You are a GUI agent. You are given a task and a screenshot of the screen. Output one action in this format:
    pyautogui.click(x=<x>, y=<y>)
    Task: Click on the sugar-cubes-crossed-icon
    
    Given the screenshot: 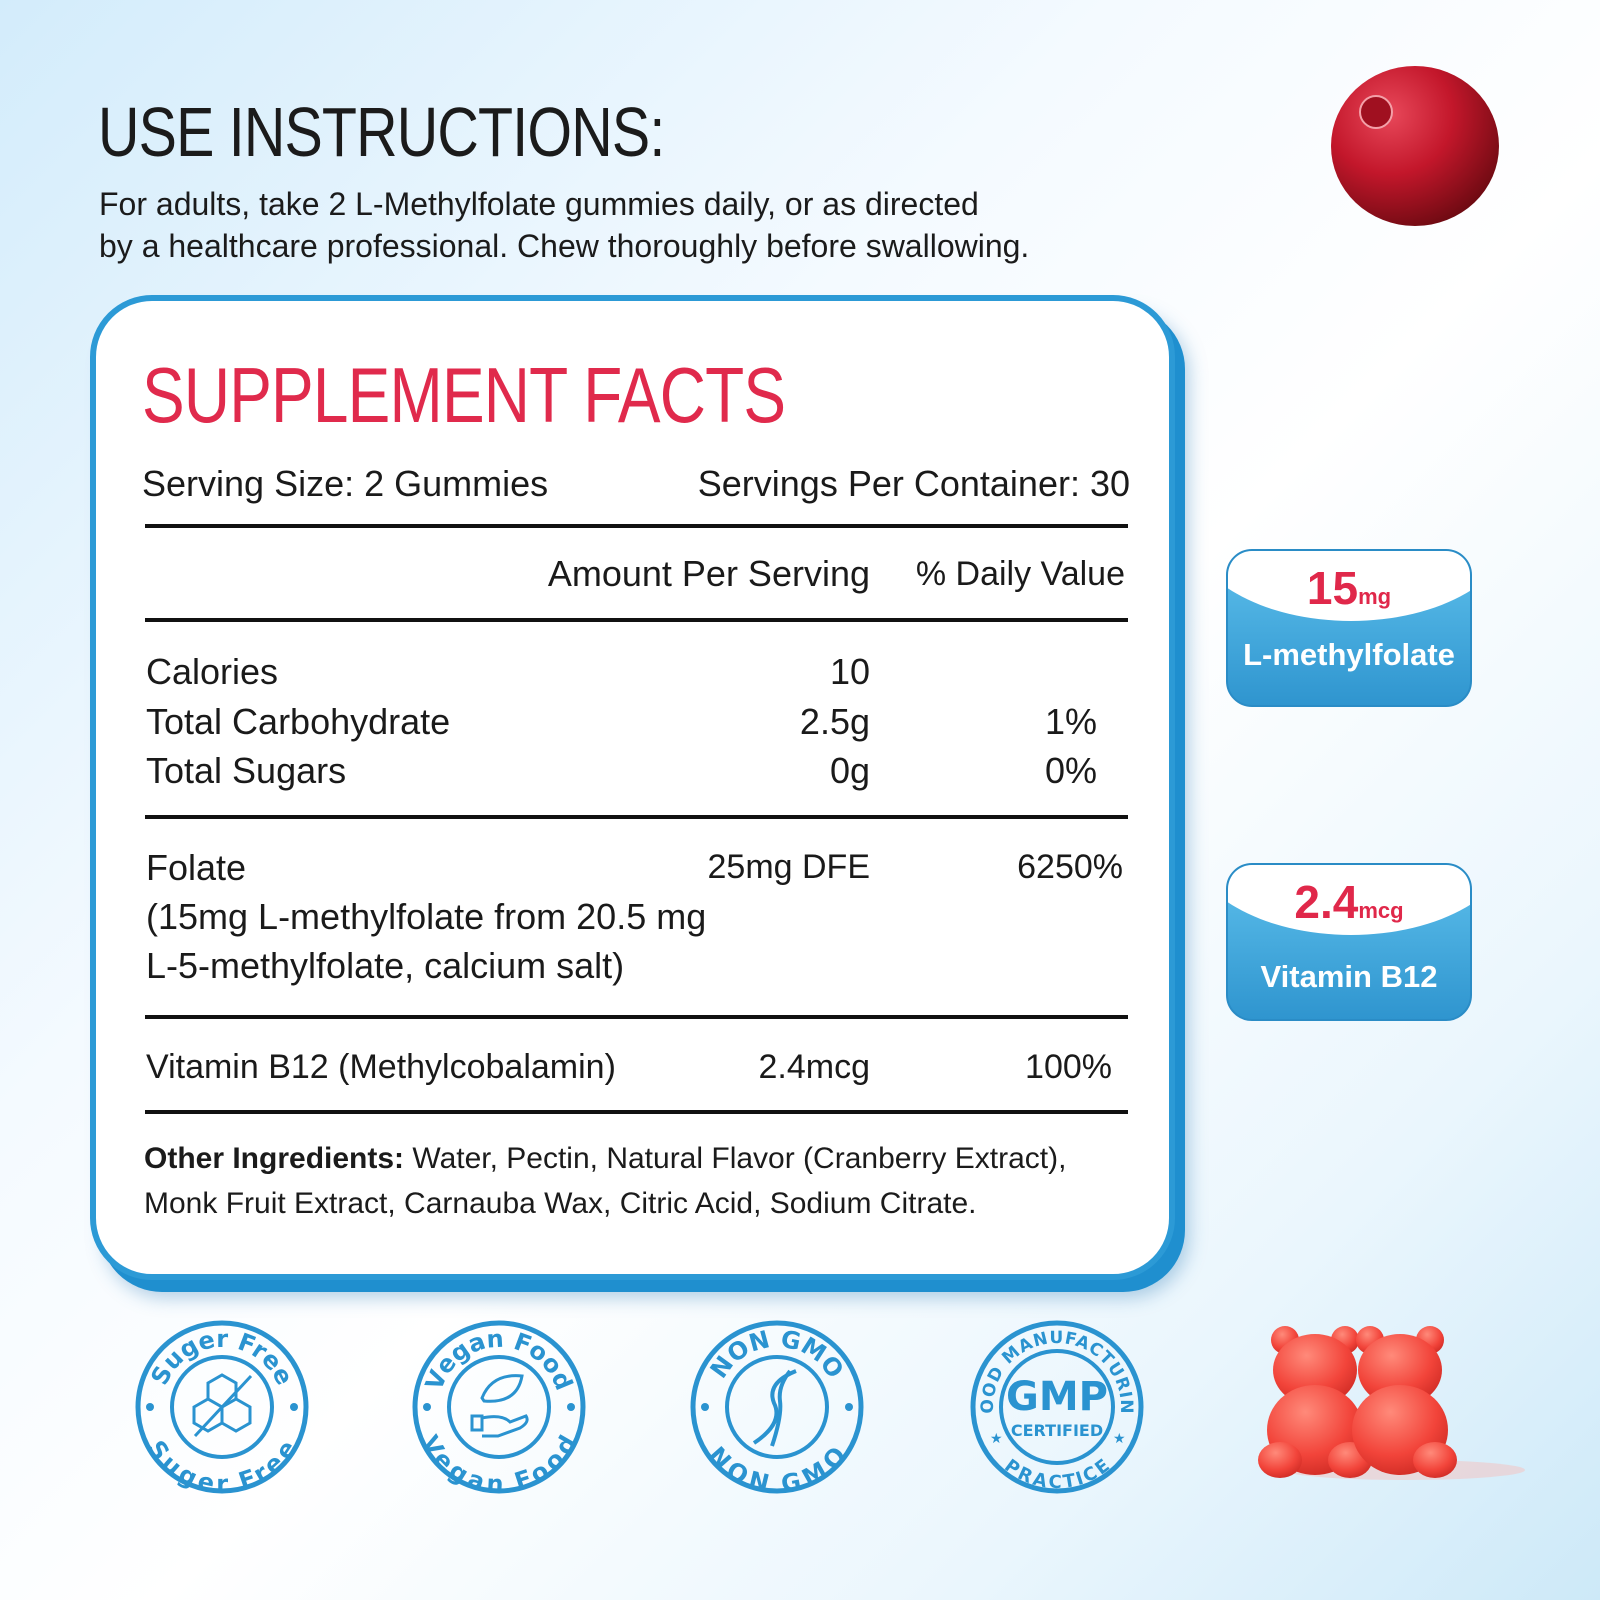 What is the action you would take?
    pyautogui.click(x=222, y=1405)
    